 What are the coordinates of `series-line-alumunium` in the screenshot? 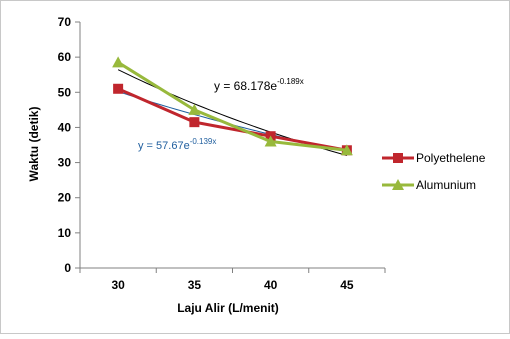 It's located at (232, 106).